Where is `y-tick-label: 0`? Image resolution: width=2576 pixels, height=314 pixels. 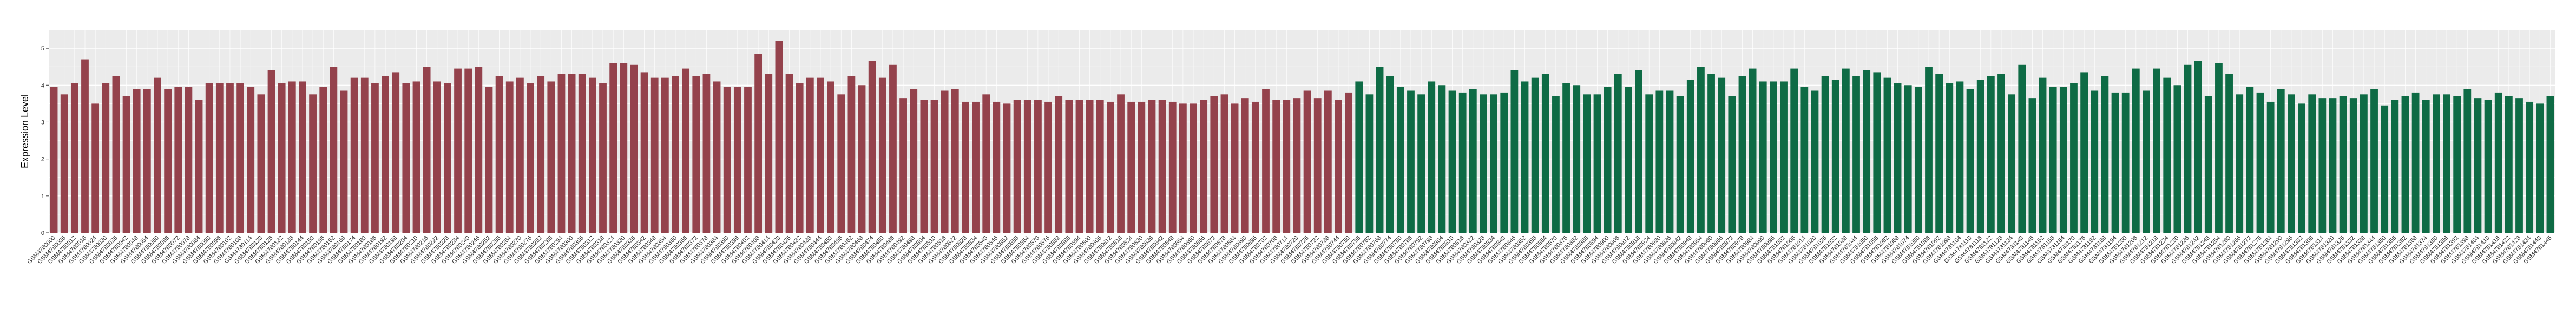
y-tick-label: 0 is located at coordinates (42, 233).